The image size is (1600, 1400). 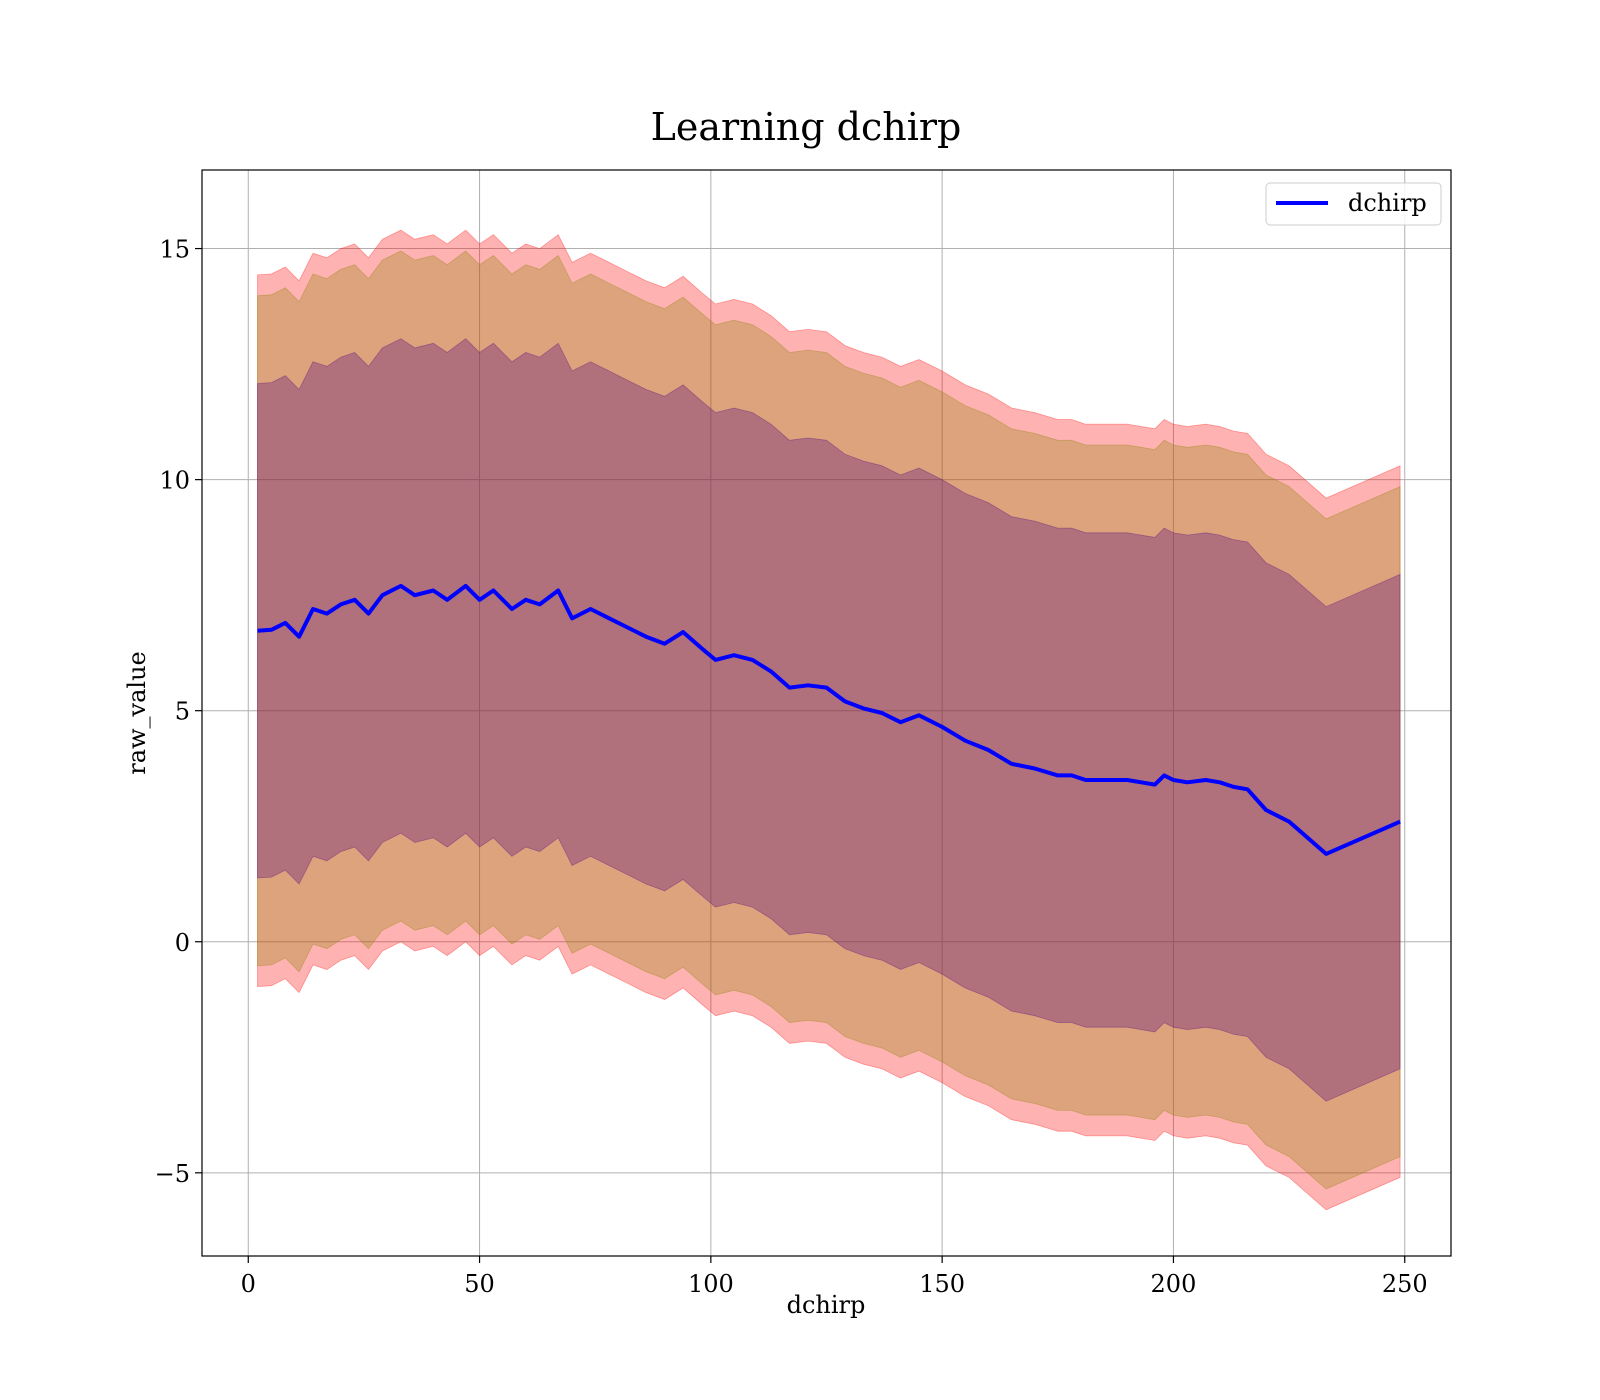 I want to click on series-layer, so click(x=829, y=719).